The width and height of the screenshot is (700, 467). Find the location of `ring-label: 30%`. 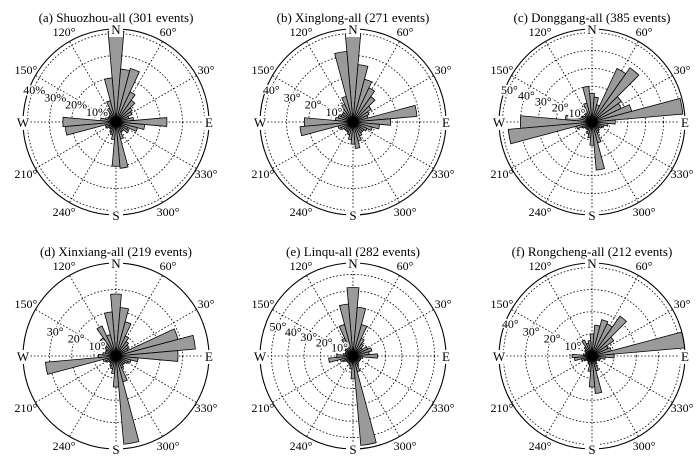

ring-label: 30% is located at coordinates (55, 97).